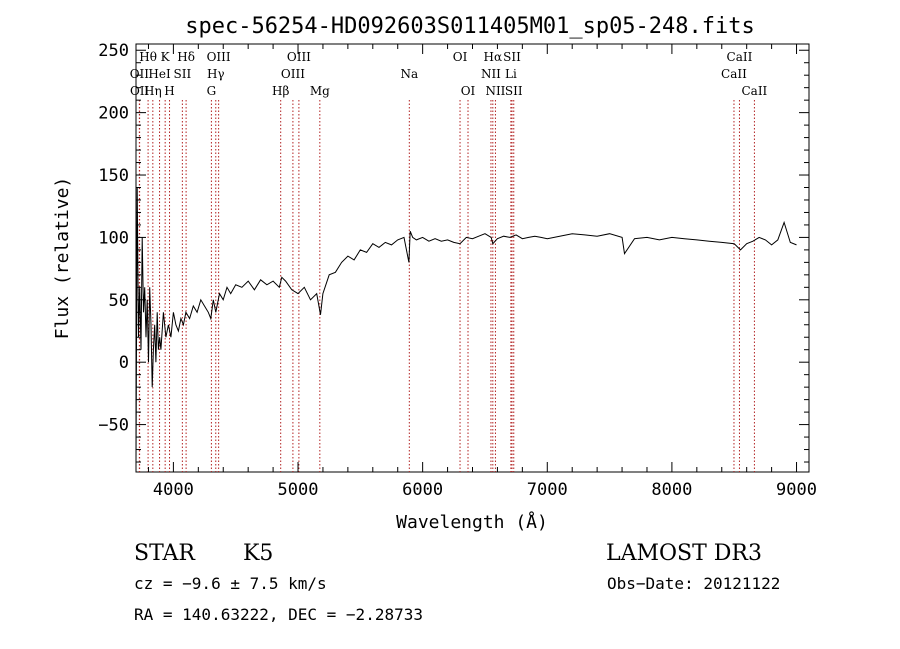 This screenshot has height=649, width=900. I want to click on y-tick-label: −50, so click(113, 426).